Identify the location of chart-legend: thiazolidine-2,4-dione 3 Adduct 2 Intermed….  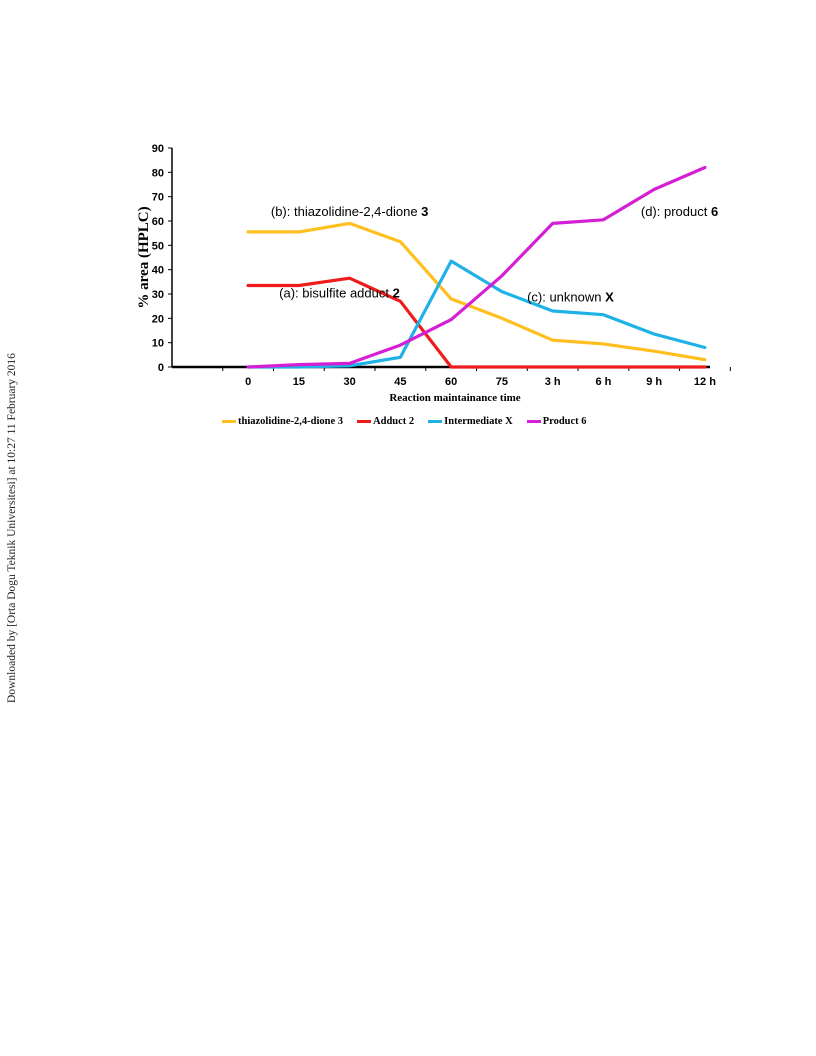
(404, 421).